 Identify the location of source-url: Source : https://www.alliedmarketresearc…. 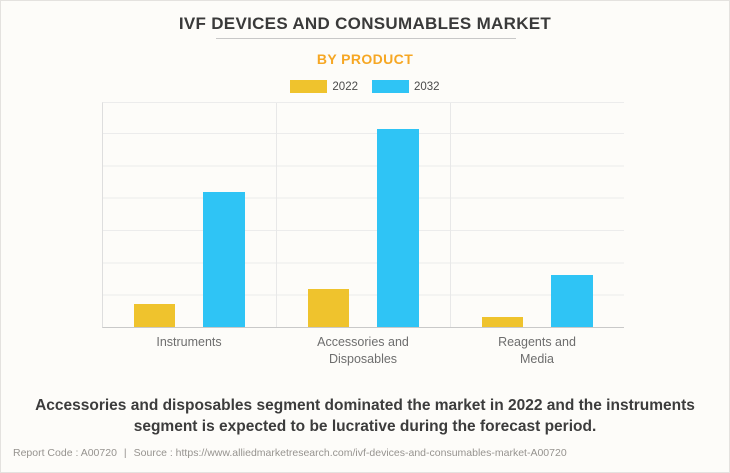
(350, 453).